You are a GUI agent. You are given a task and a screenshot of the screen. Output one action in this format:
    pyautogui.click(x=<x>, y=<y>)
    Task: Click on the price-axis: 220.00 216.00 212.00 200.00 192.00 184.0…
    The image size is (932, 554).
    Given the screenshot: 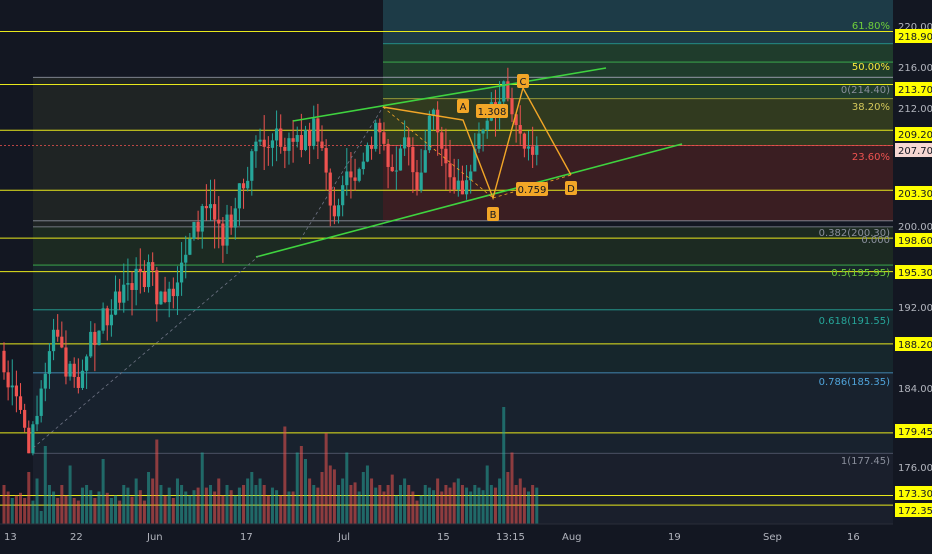 What is the action you would take?
    pyautogui.click(x=912, y=262)
    